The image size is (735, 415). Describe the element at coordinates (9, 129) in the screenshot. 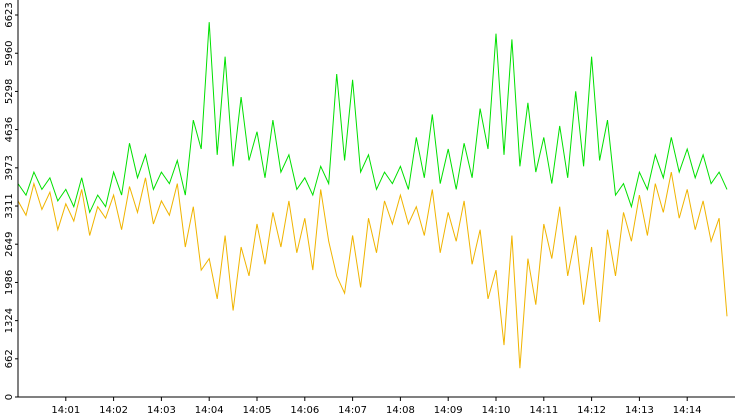

I see `y-tick-label: 4636` at that location.